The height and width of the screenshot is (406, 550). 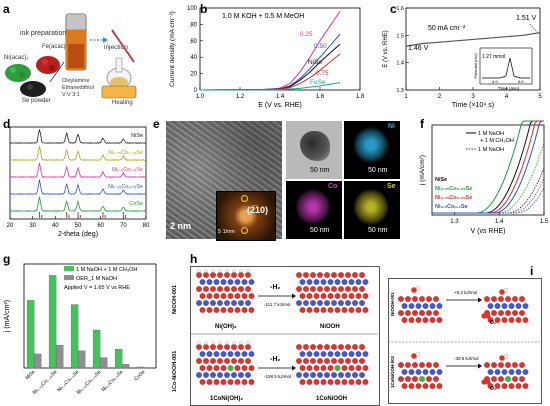 What do you see at coordinates (175, 299) in the screenshot?
I see `h-row-tag-1: NiOOH-001` at bounding box center [175, 299].